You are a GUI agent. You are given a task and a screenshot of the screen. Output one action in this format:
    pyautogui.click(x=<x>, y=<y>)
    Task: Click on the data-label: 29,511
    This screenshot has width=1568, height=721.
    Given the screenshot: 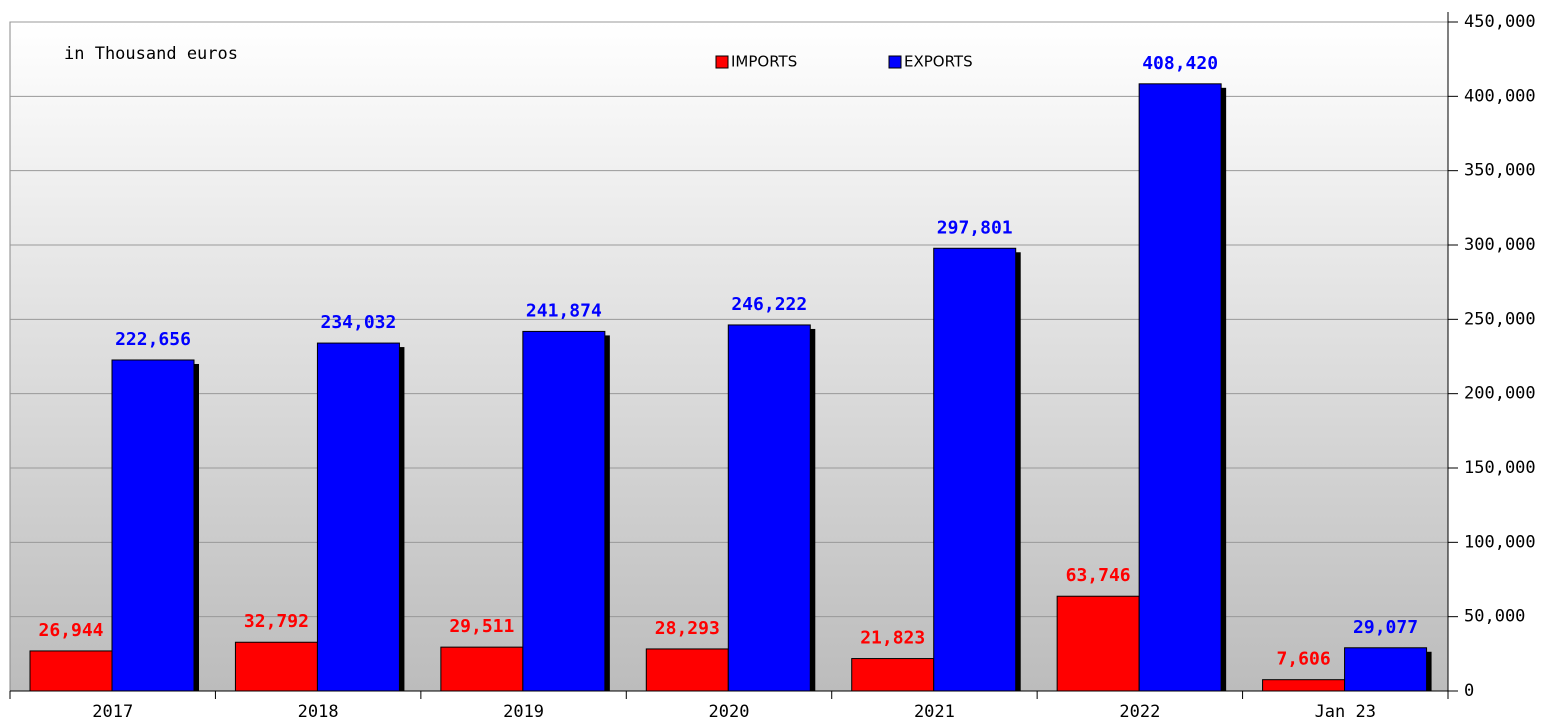 What is the action you would take?
    pyautogui.click(x=481, y=626)
    